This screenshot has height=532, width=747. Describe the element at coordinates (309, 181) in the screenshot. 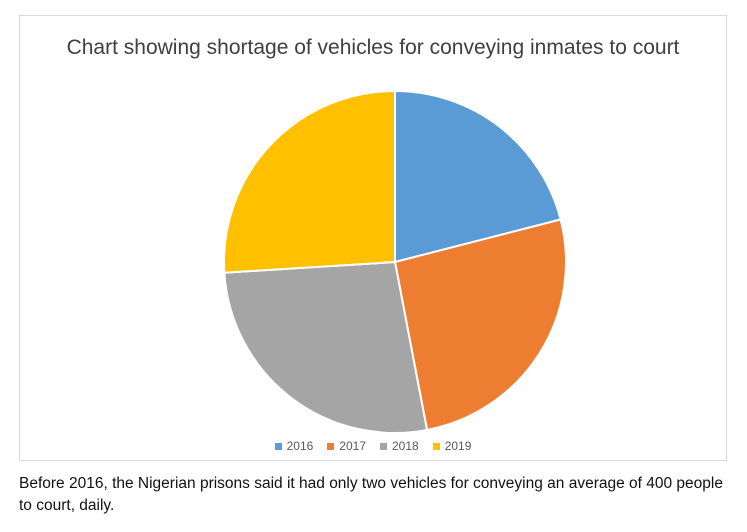

I see `pie-slice-2019` at that location.